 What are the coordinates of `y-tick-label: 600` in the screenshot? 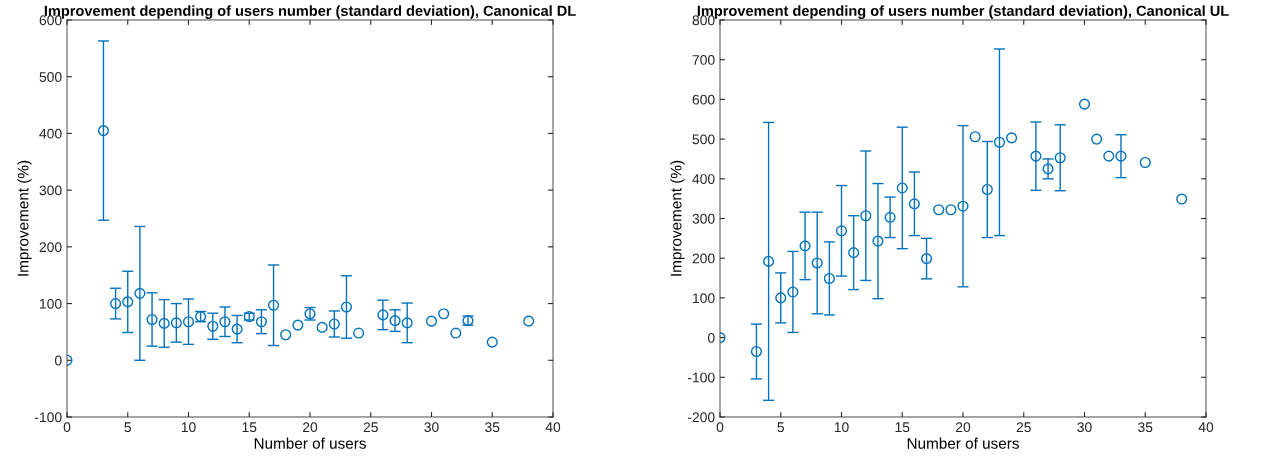 It's located at (703, 99).